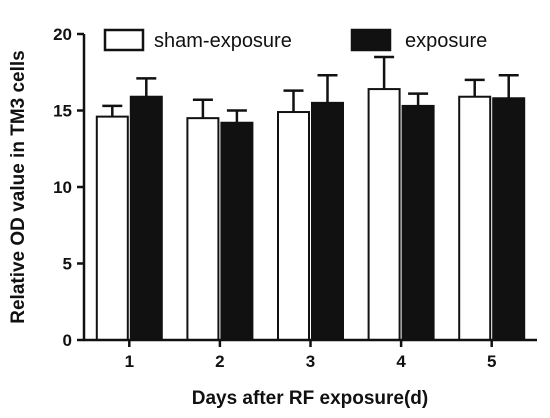 The width and height of the screenshot is (550, 418). I want to click on x-axis-ticks: 1 2 3 4 5, so click(310, 355).